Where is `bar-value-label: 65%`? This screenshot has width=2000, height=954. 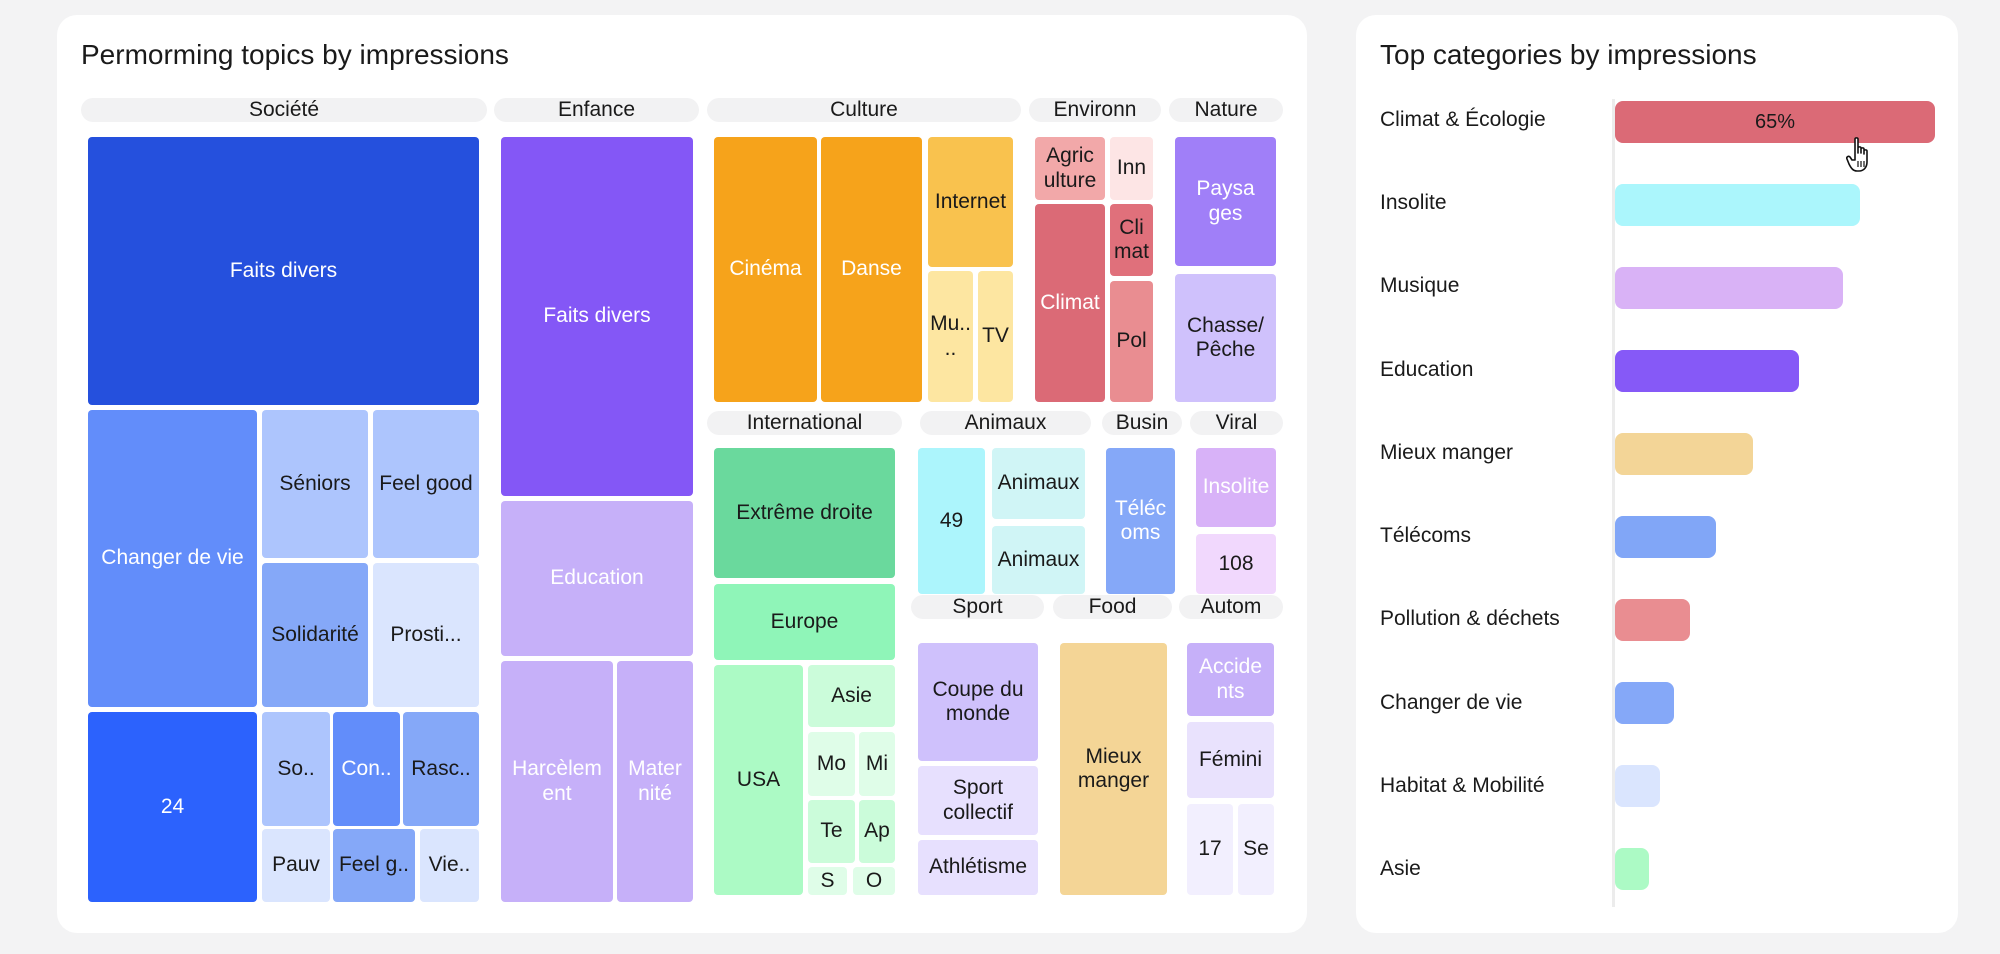
bar-value-label: 65% is located at coordinates (1775, 121).